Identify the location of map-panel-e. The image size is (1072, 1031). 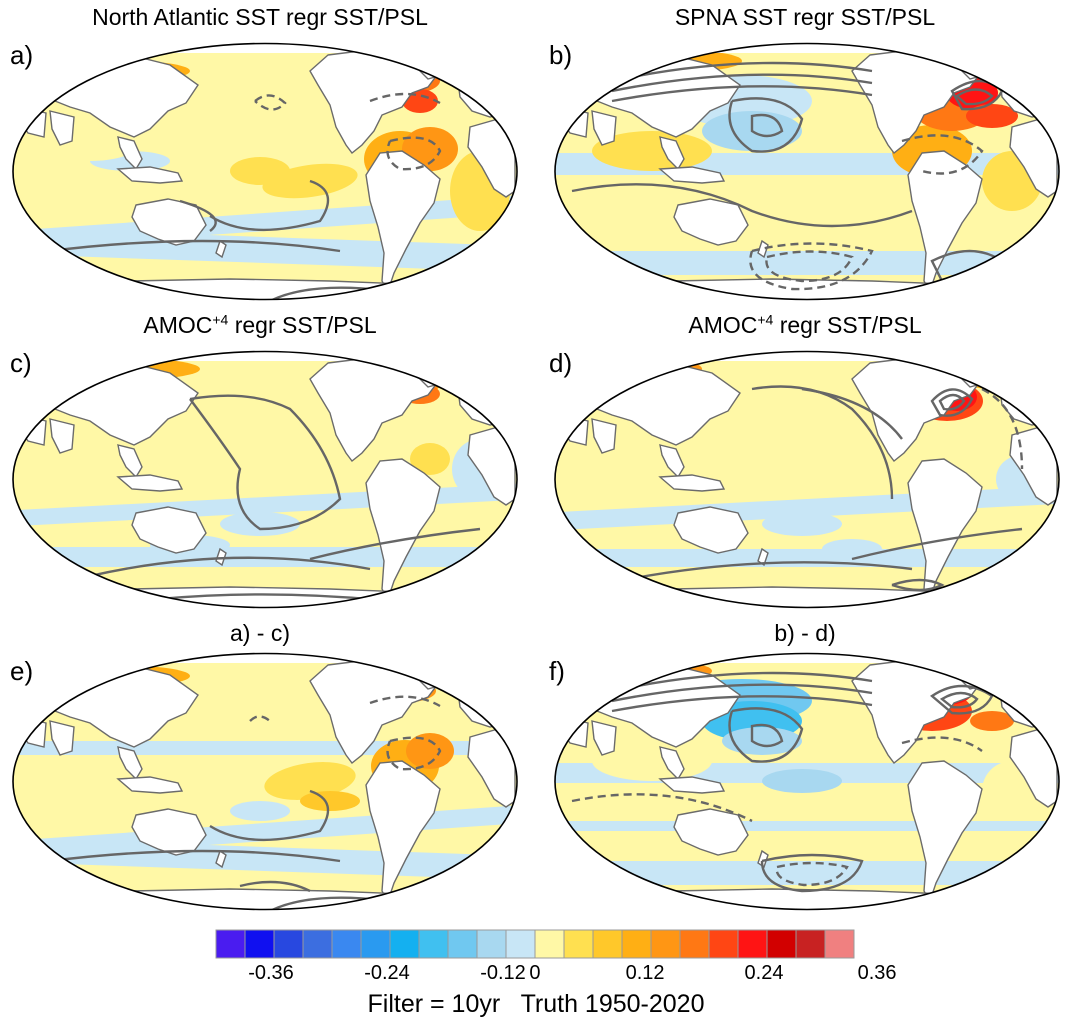
(265, 781).